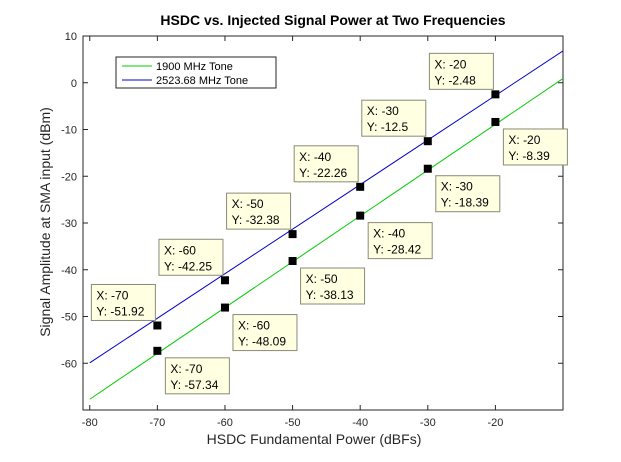 This screenshot has height=462, width=621. I want to click on x-tick-label: -20, so click(495, 423).